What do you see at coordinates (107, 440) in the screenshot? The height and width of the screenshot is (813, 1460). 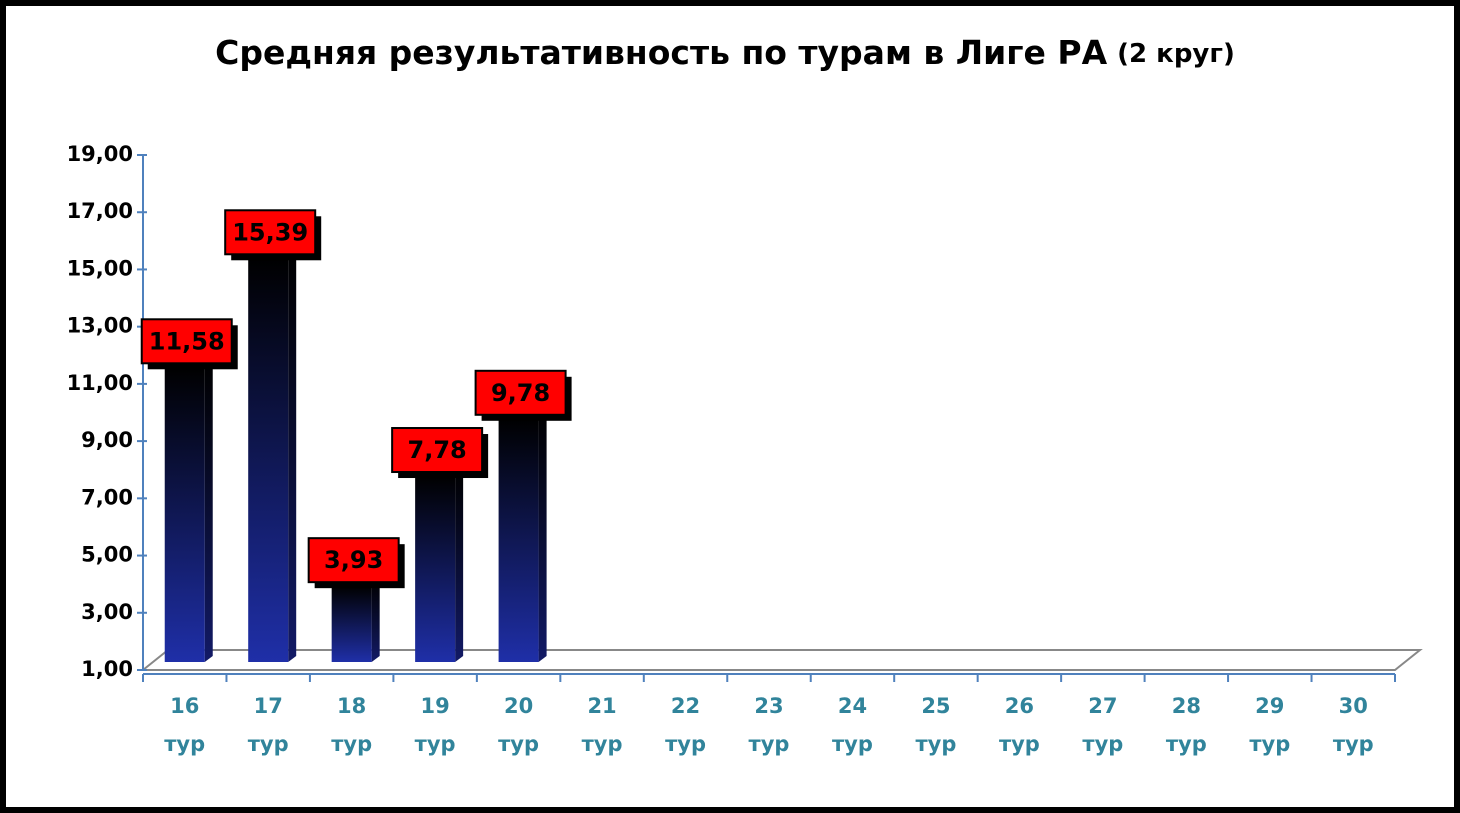 I see `y-tick-label: 9,00` at bounding box center [107, 440].